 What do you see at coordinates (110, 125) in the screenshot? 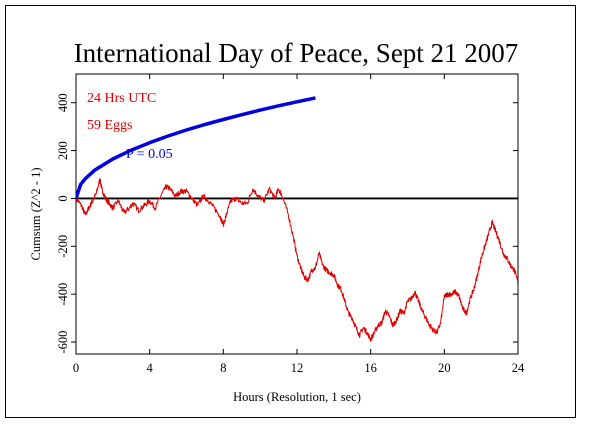
I see `eggs-annotation: 59 Eggs` at bounding box center [110, 125].